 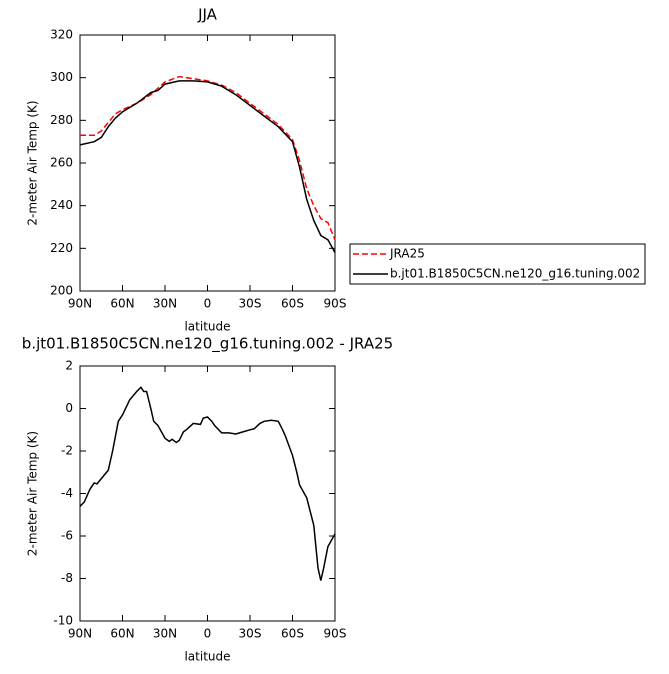 What do you see at coordinates (207, 15) in the screenshot?
I see `chart-title: JJA` at bounding box center [207, 15].